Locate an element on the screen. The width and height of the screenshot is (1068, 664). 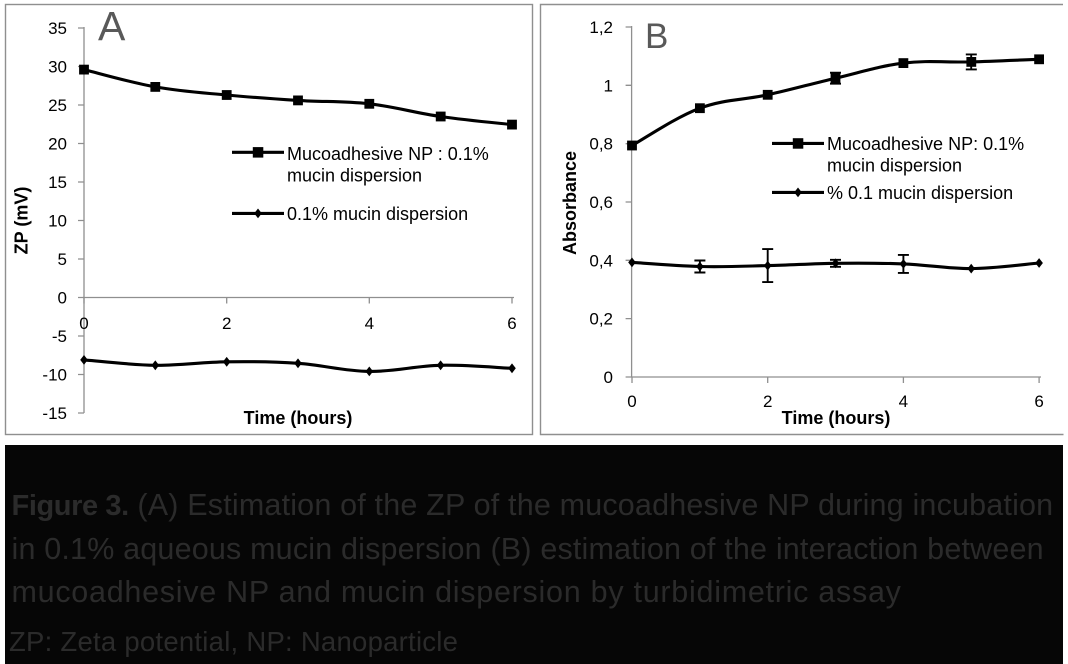
svg-text: 25 is located at coordinates (57, 105).